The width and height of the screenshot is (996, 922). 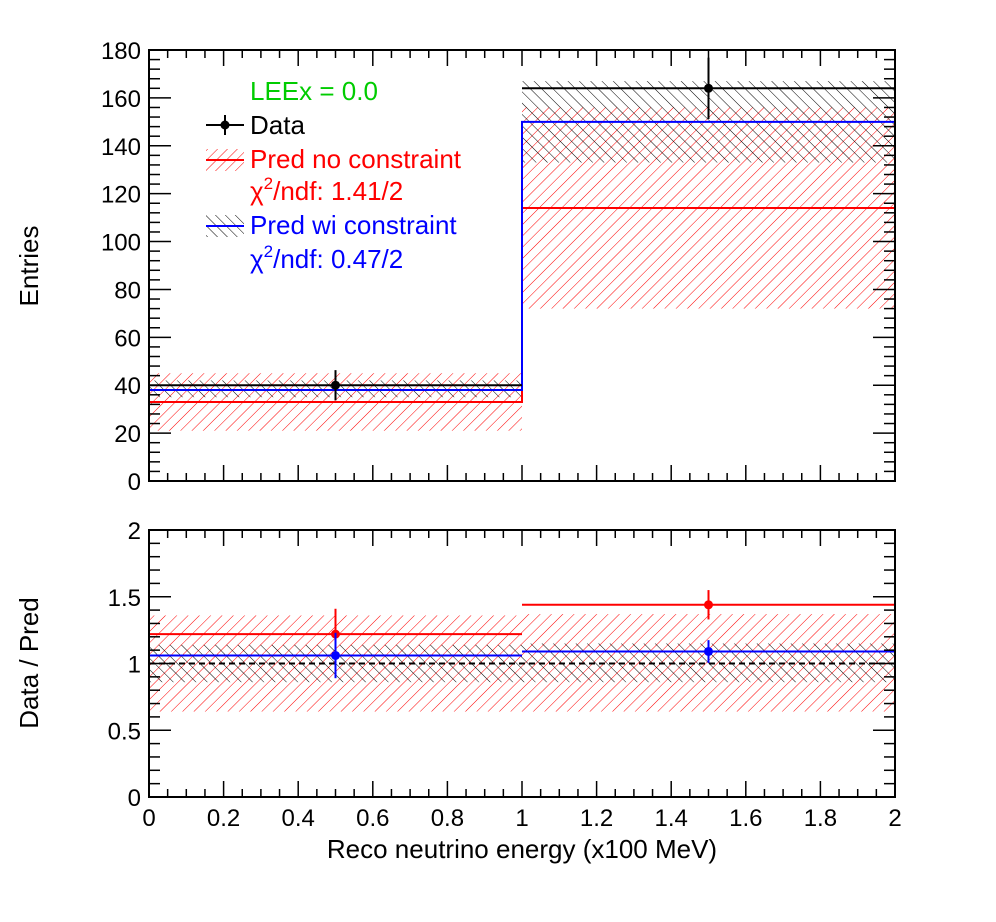 What do you see at coordinates (124, 598) in the screenshot?
I see `bottom-ytick-label-3: 1.5` at bounding box center [124, 598].